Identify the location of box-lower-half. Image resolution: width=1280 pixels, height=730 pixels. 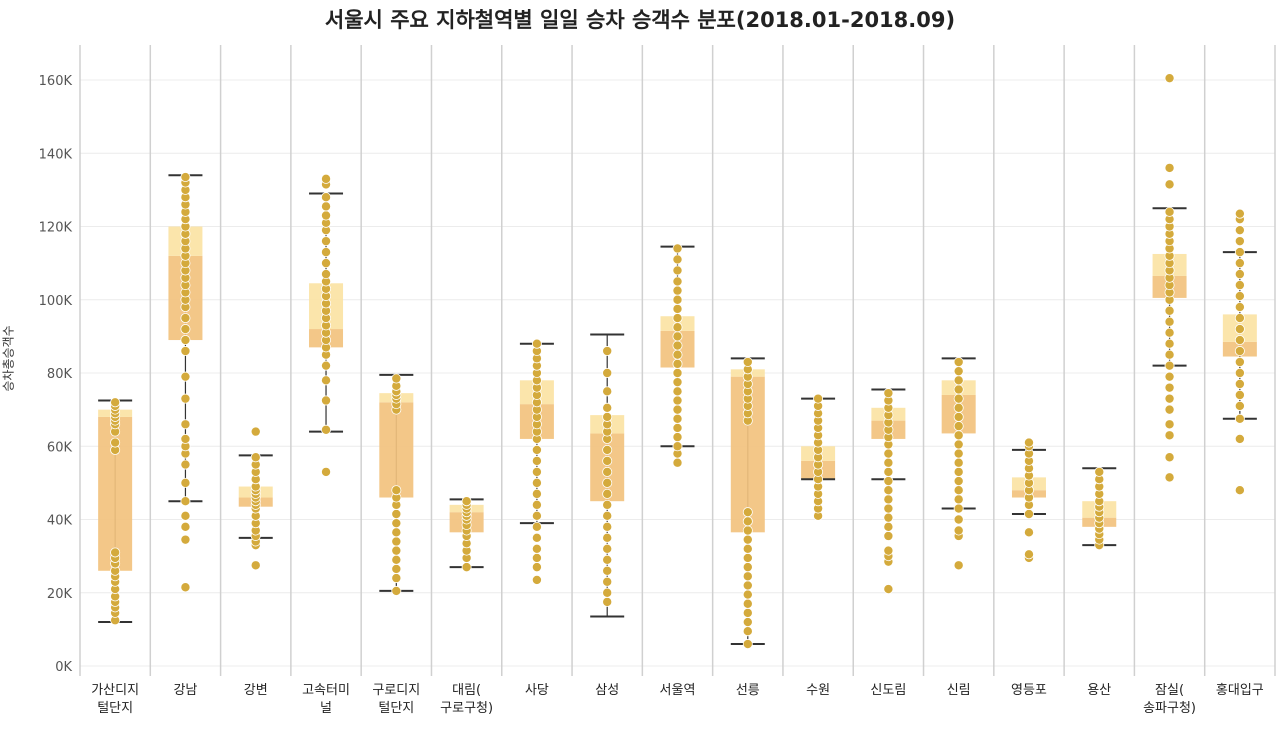
(396, 450).